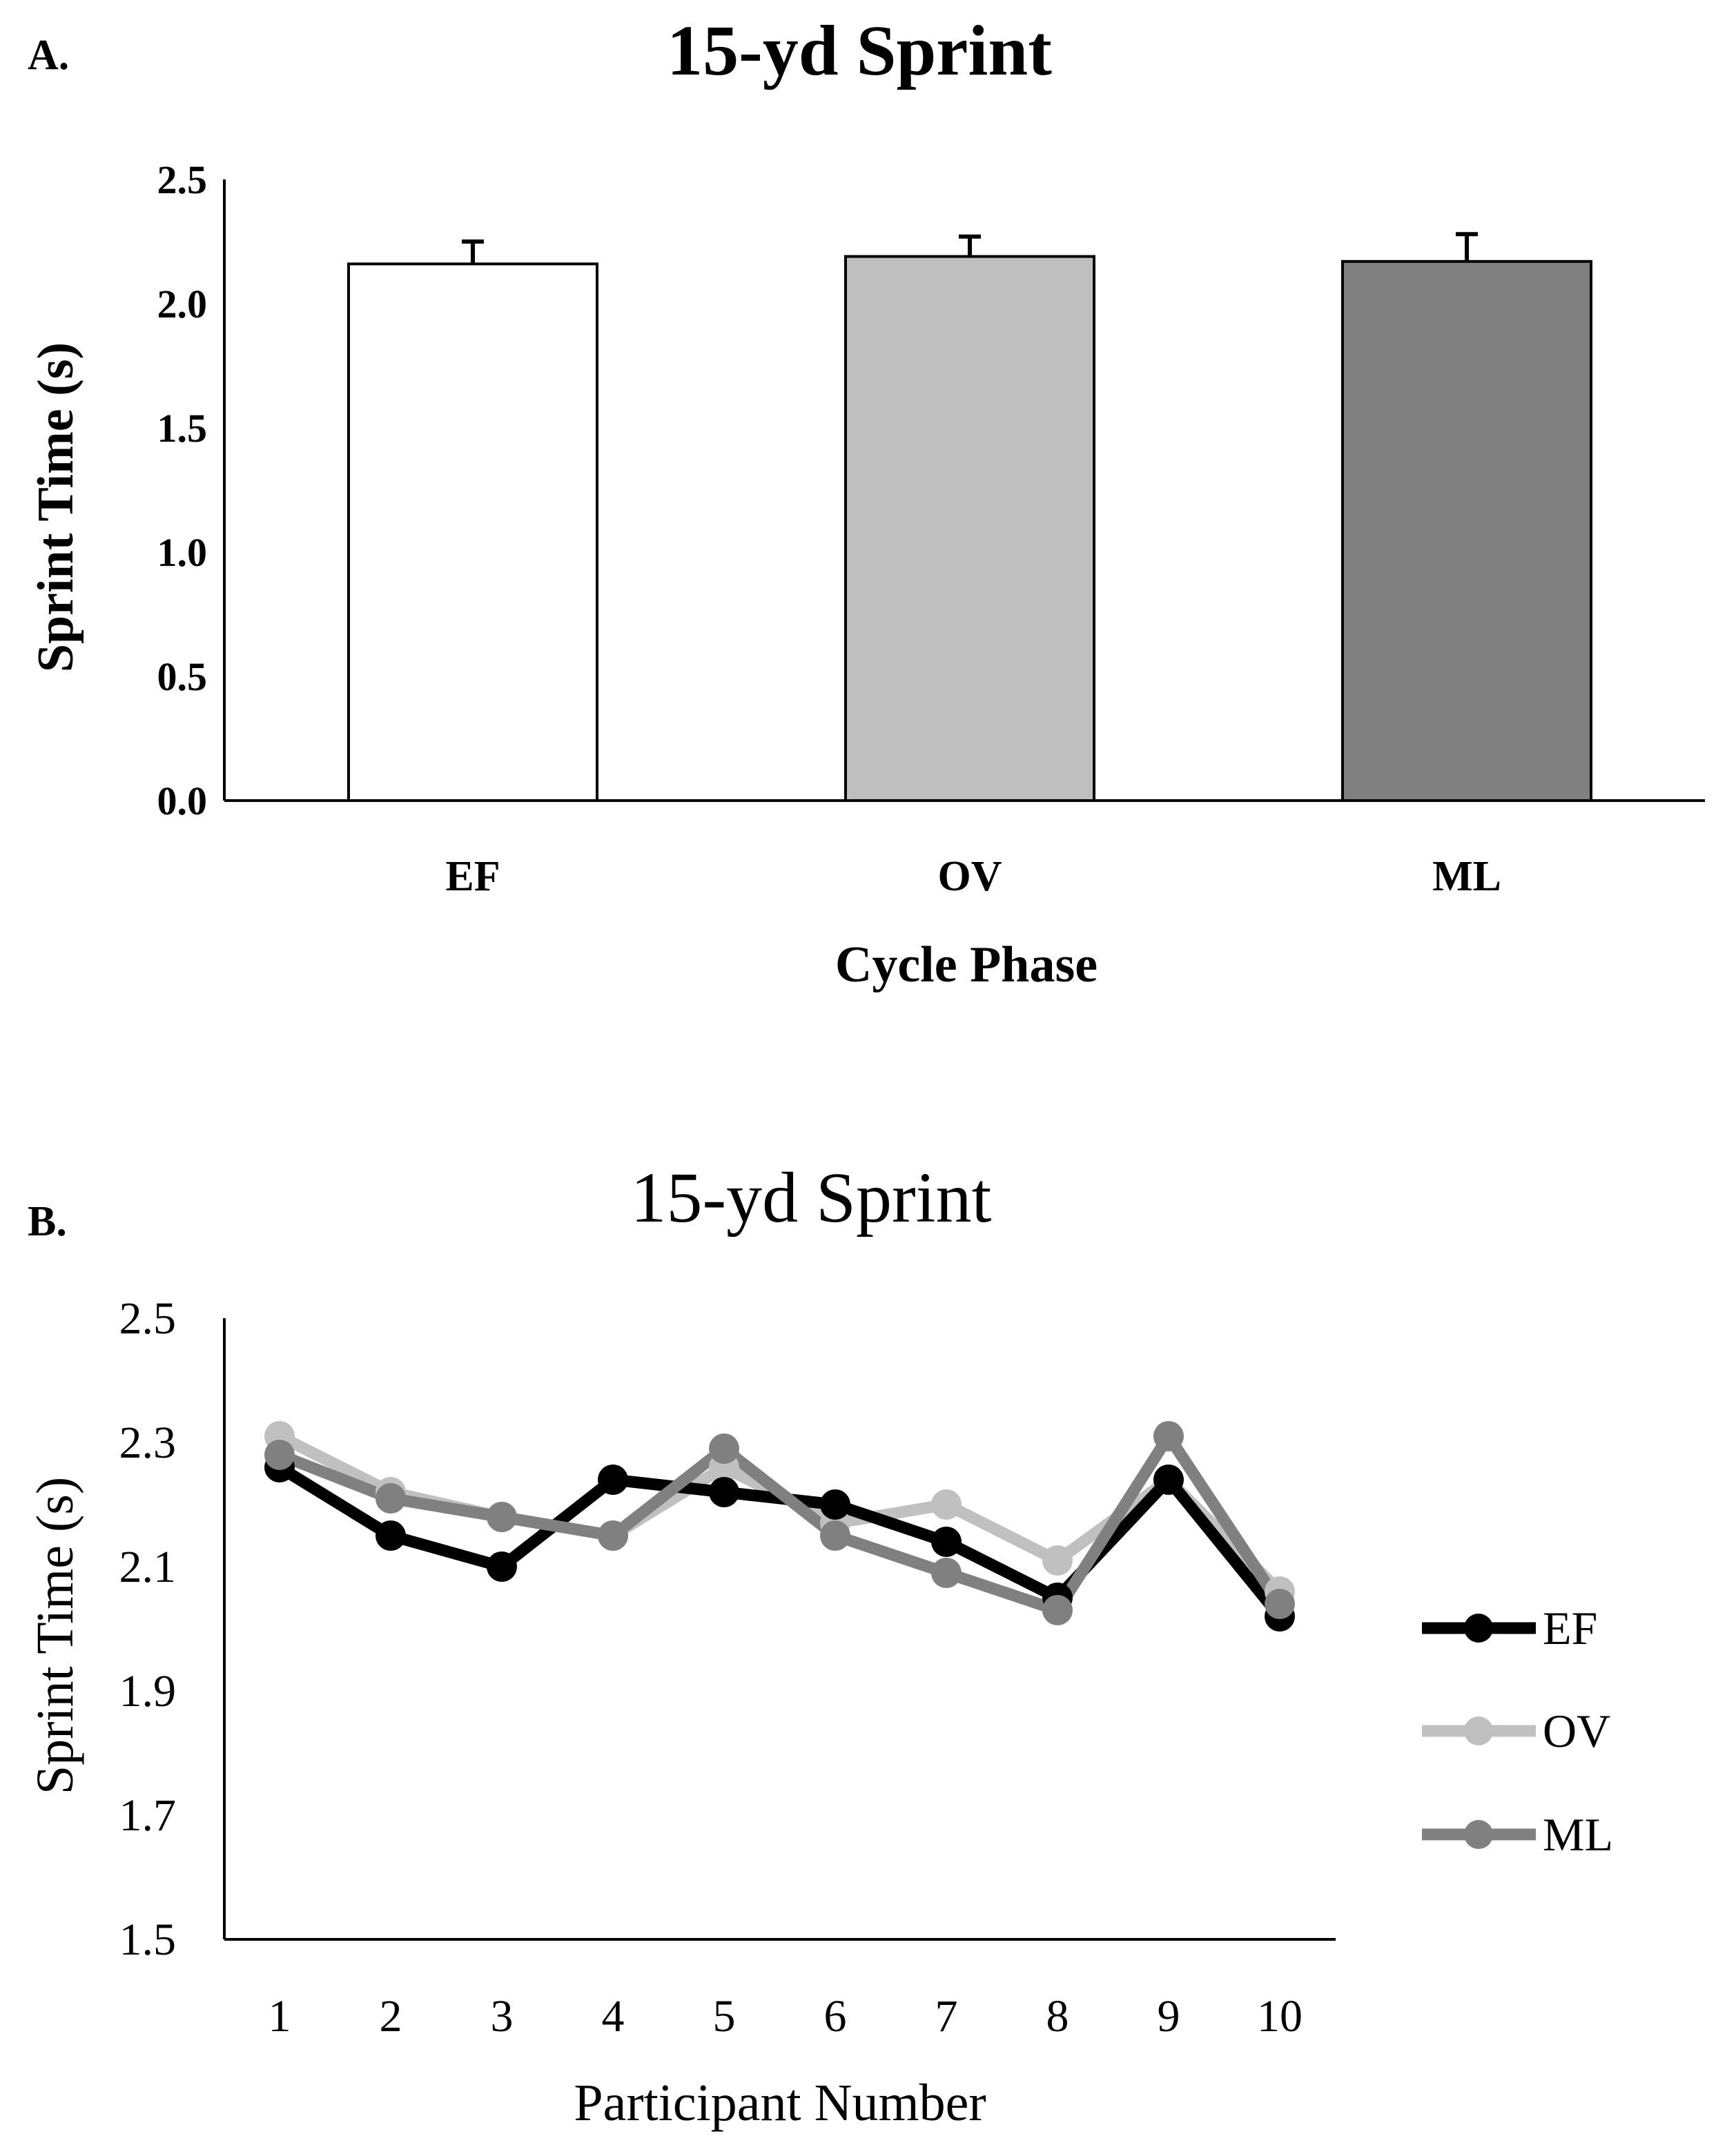 The width and height of the screenshot is (1736, 2154). I want to click on legend-label: ML, so click(1578, 1834).